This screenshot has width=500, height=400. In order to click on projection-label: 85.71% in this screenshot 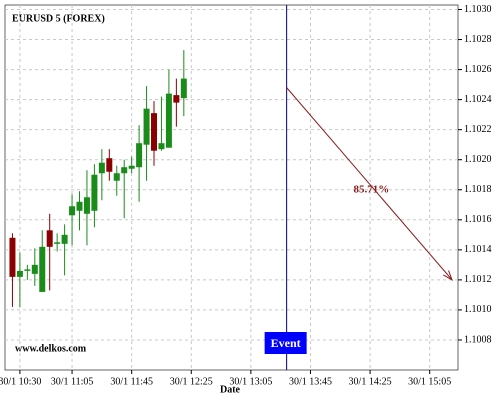, I will do `click(371, 189)`.